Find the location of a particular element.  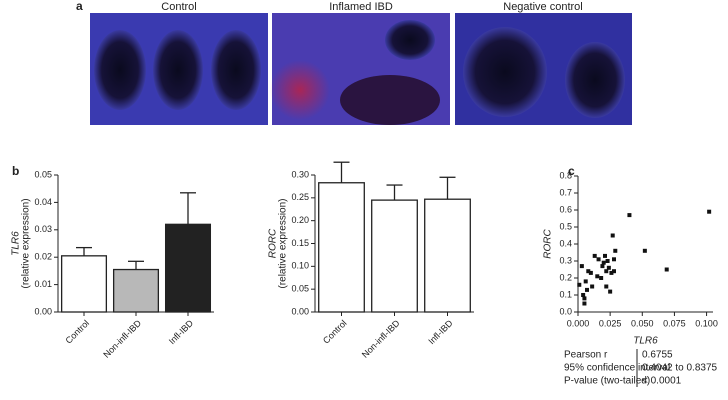

stats-value: < 0.0001 is located at coordinates (662, 381).